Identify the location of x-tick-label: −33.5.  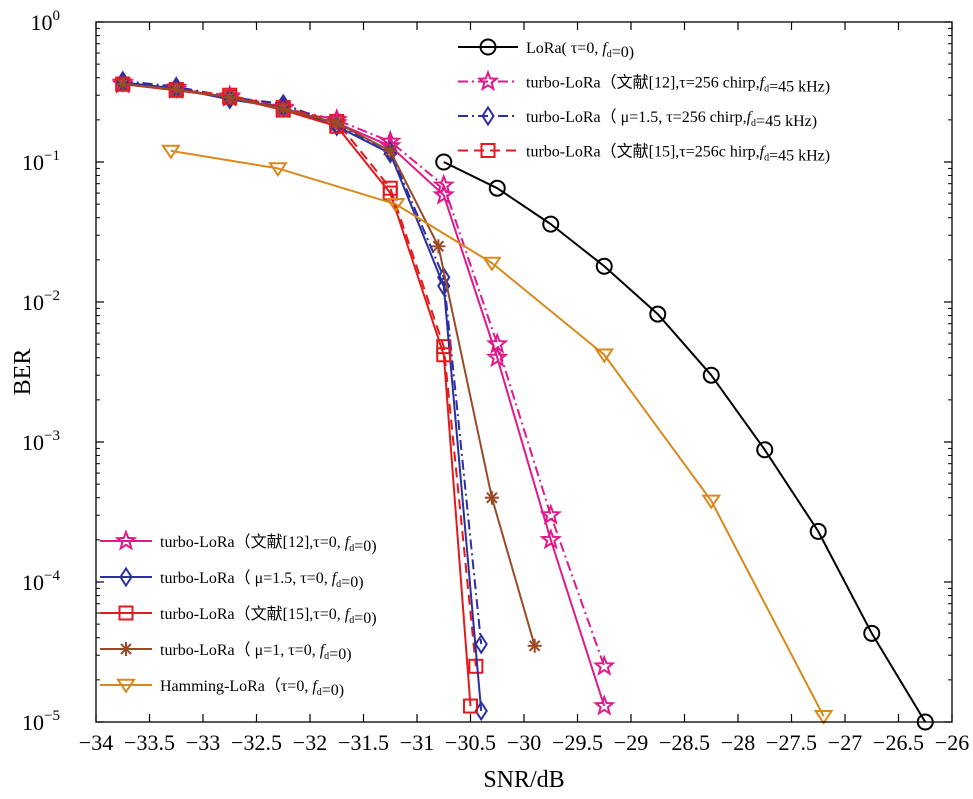
(149, 742).